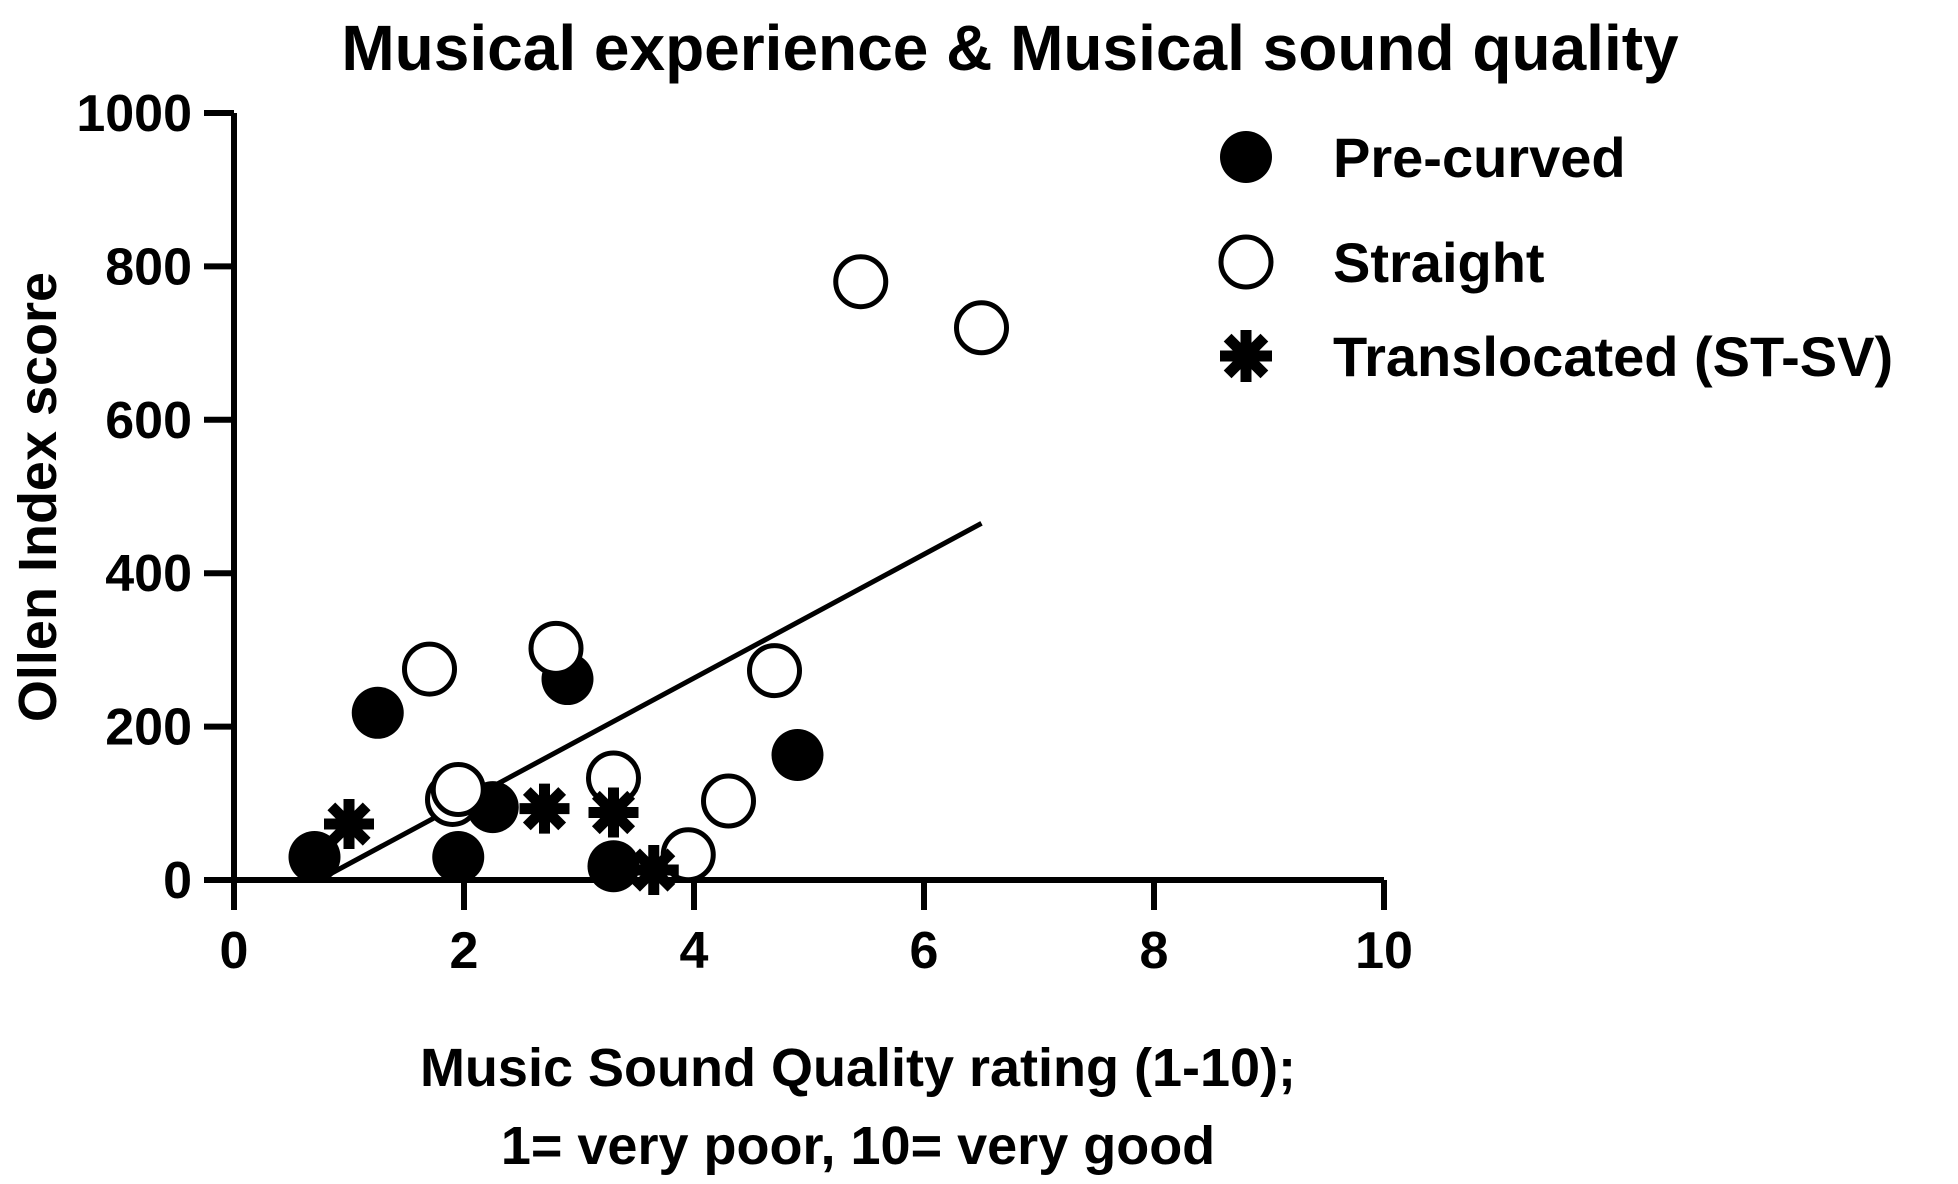  What do you see at coordinates (1246, 262) in the screenshot?
I see `legend-marker-open-circle` at bounding box center [1246, 262].